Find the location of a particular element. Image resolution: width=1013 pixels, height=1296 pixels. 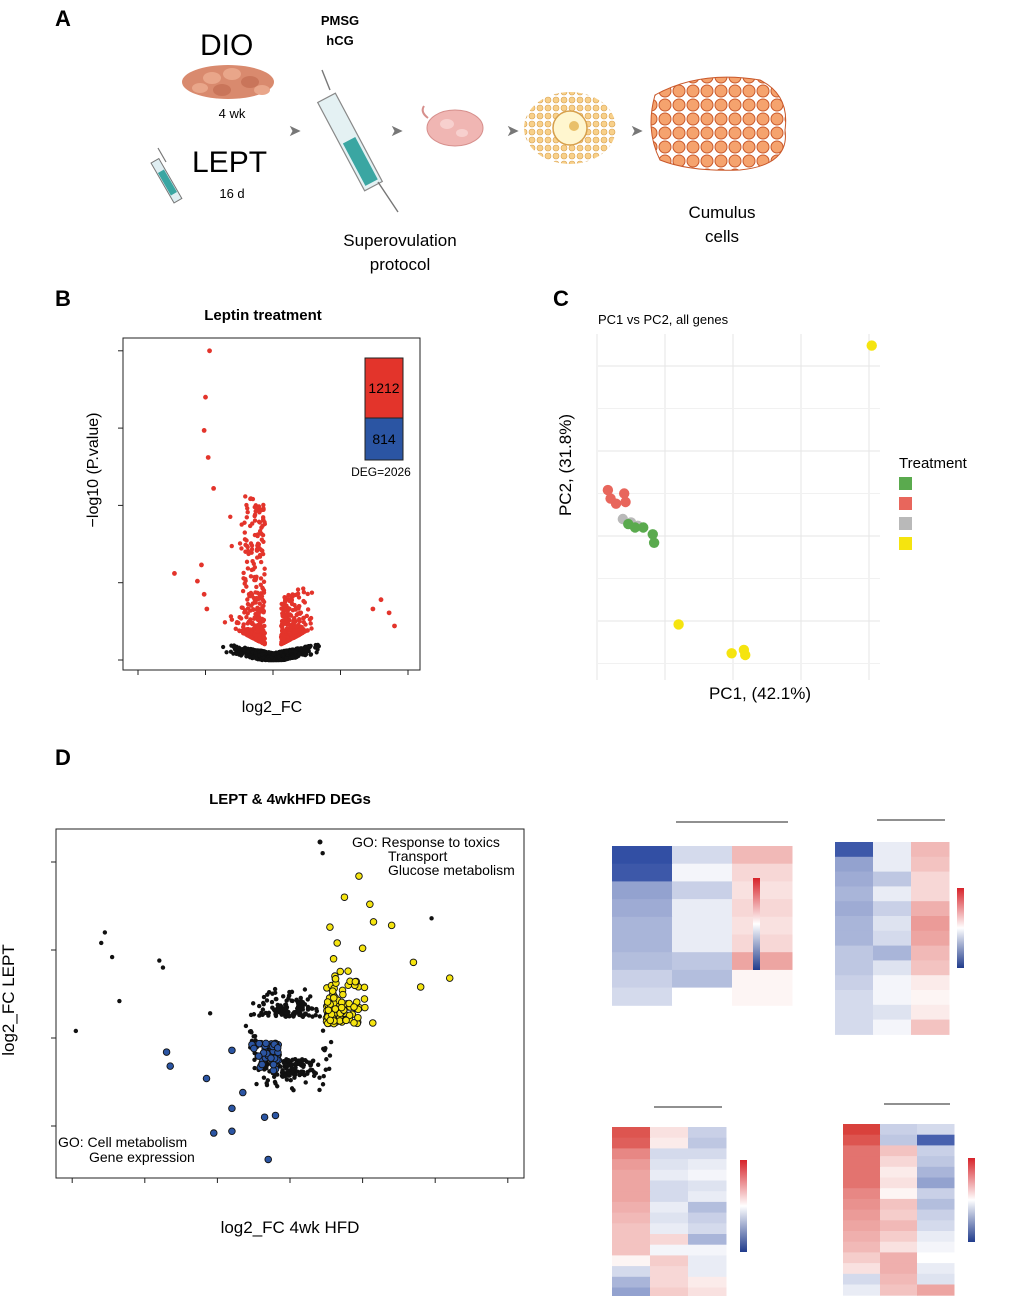

cumulus-line2: cells is located at coordinates (722, 236).